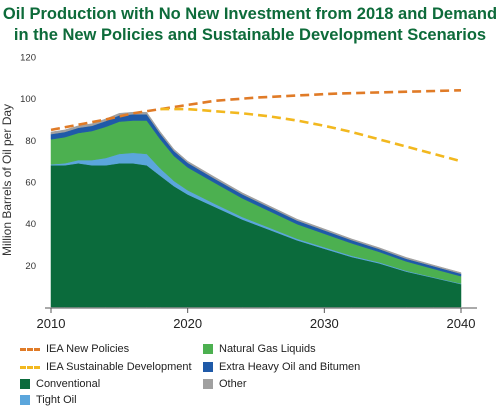 This screenshot has width=500, height=414. Describe the element at coordinates (28, 58) in the screenshot. I see `y-tick-label-120: 120` at that location.